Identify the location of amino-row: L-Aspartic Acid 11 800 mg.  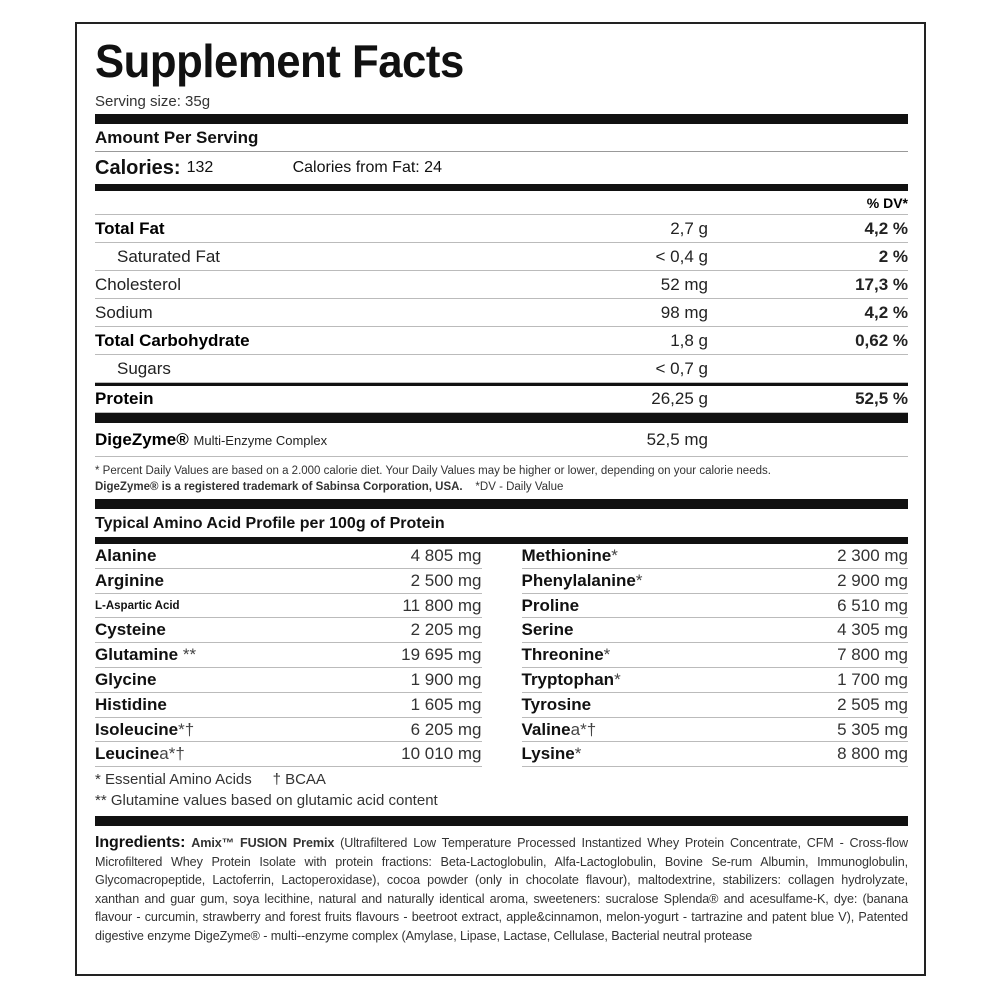
(288, 606).